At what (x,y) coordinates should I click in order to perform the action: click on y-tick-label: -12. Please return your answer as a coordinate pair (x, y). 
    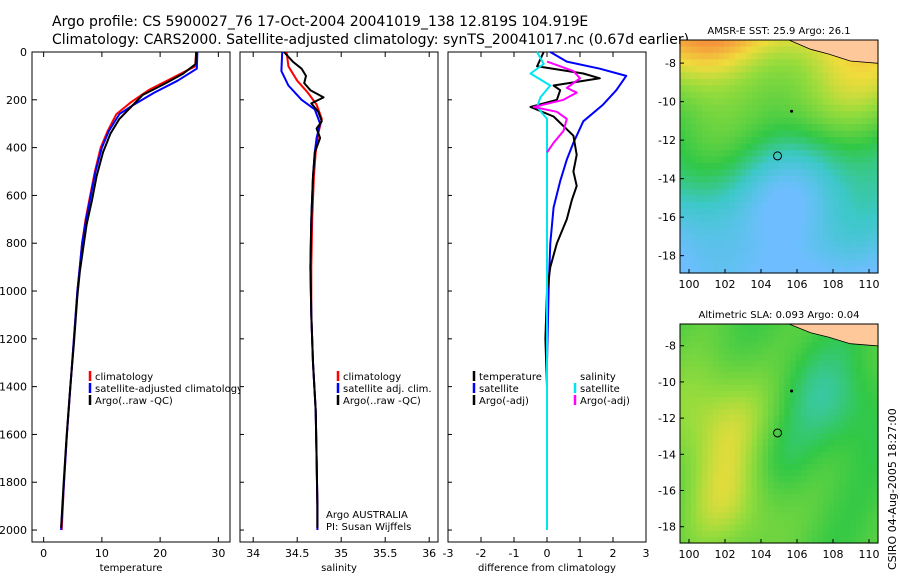
    Looking at the image, I should click on (667, 418).